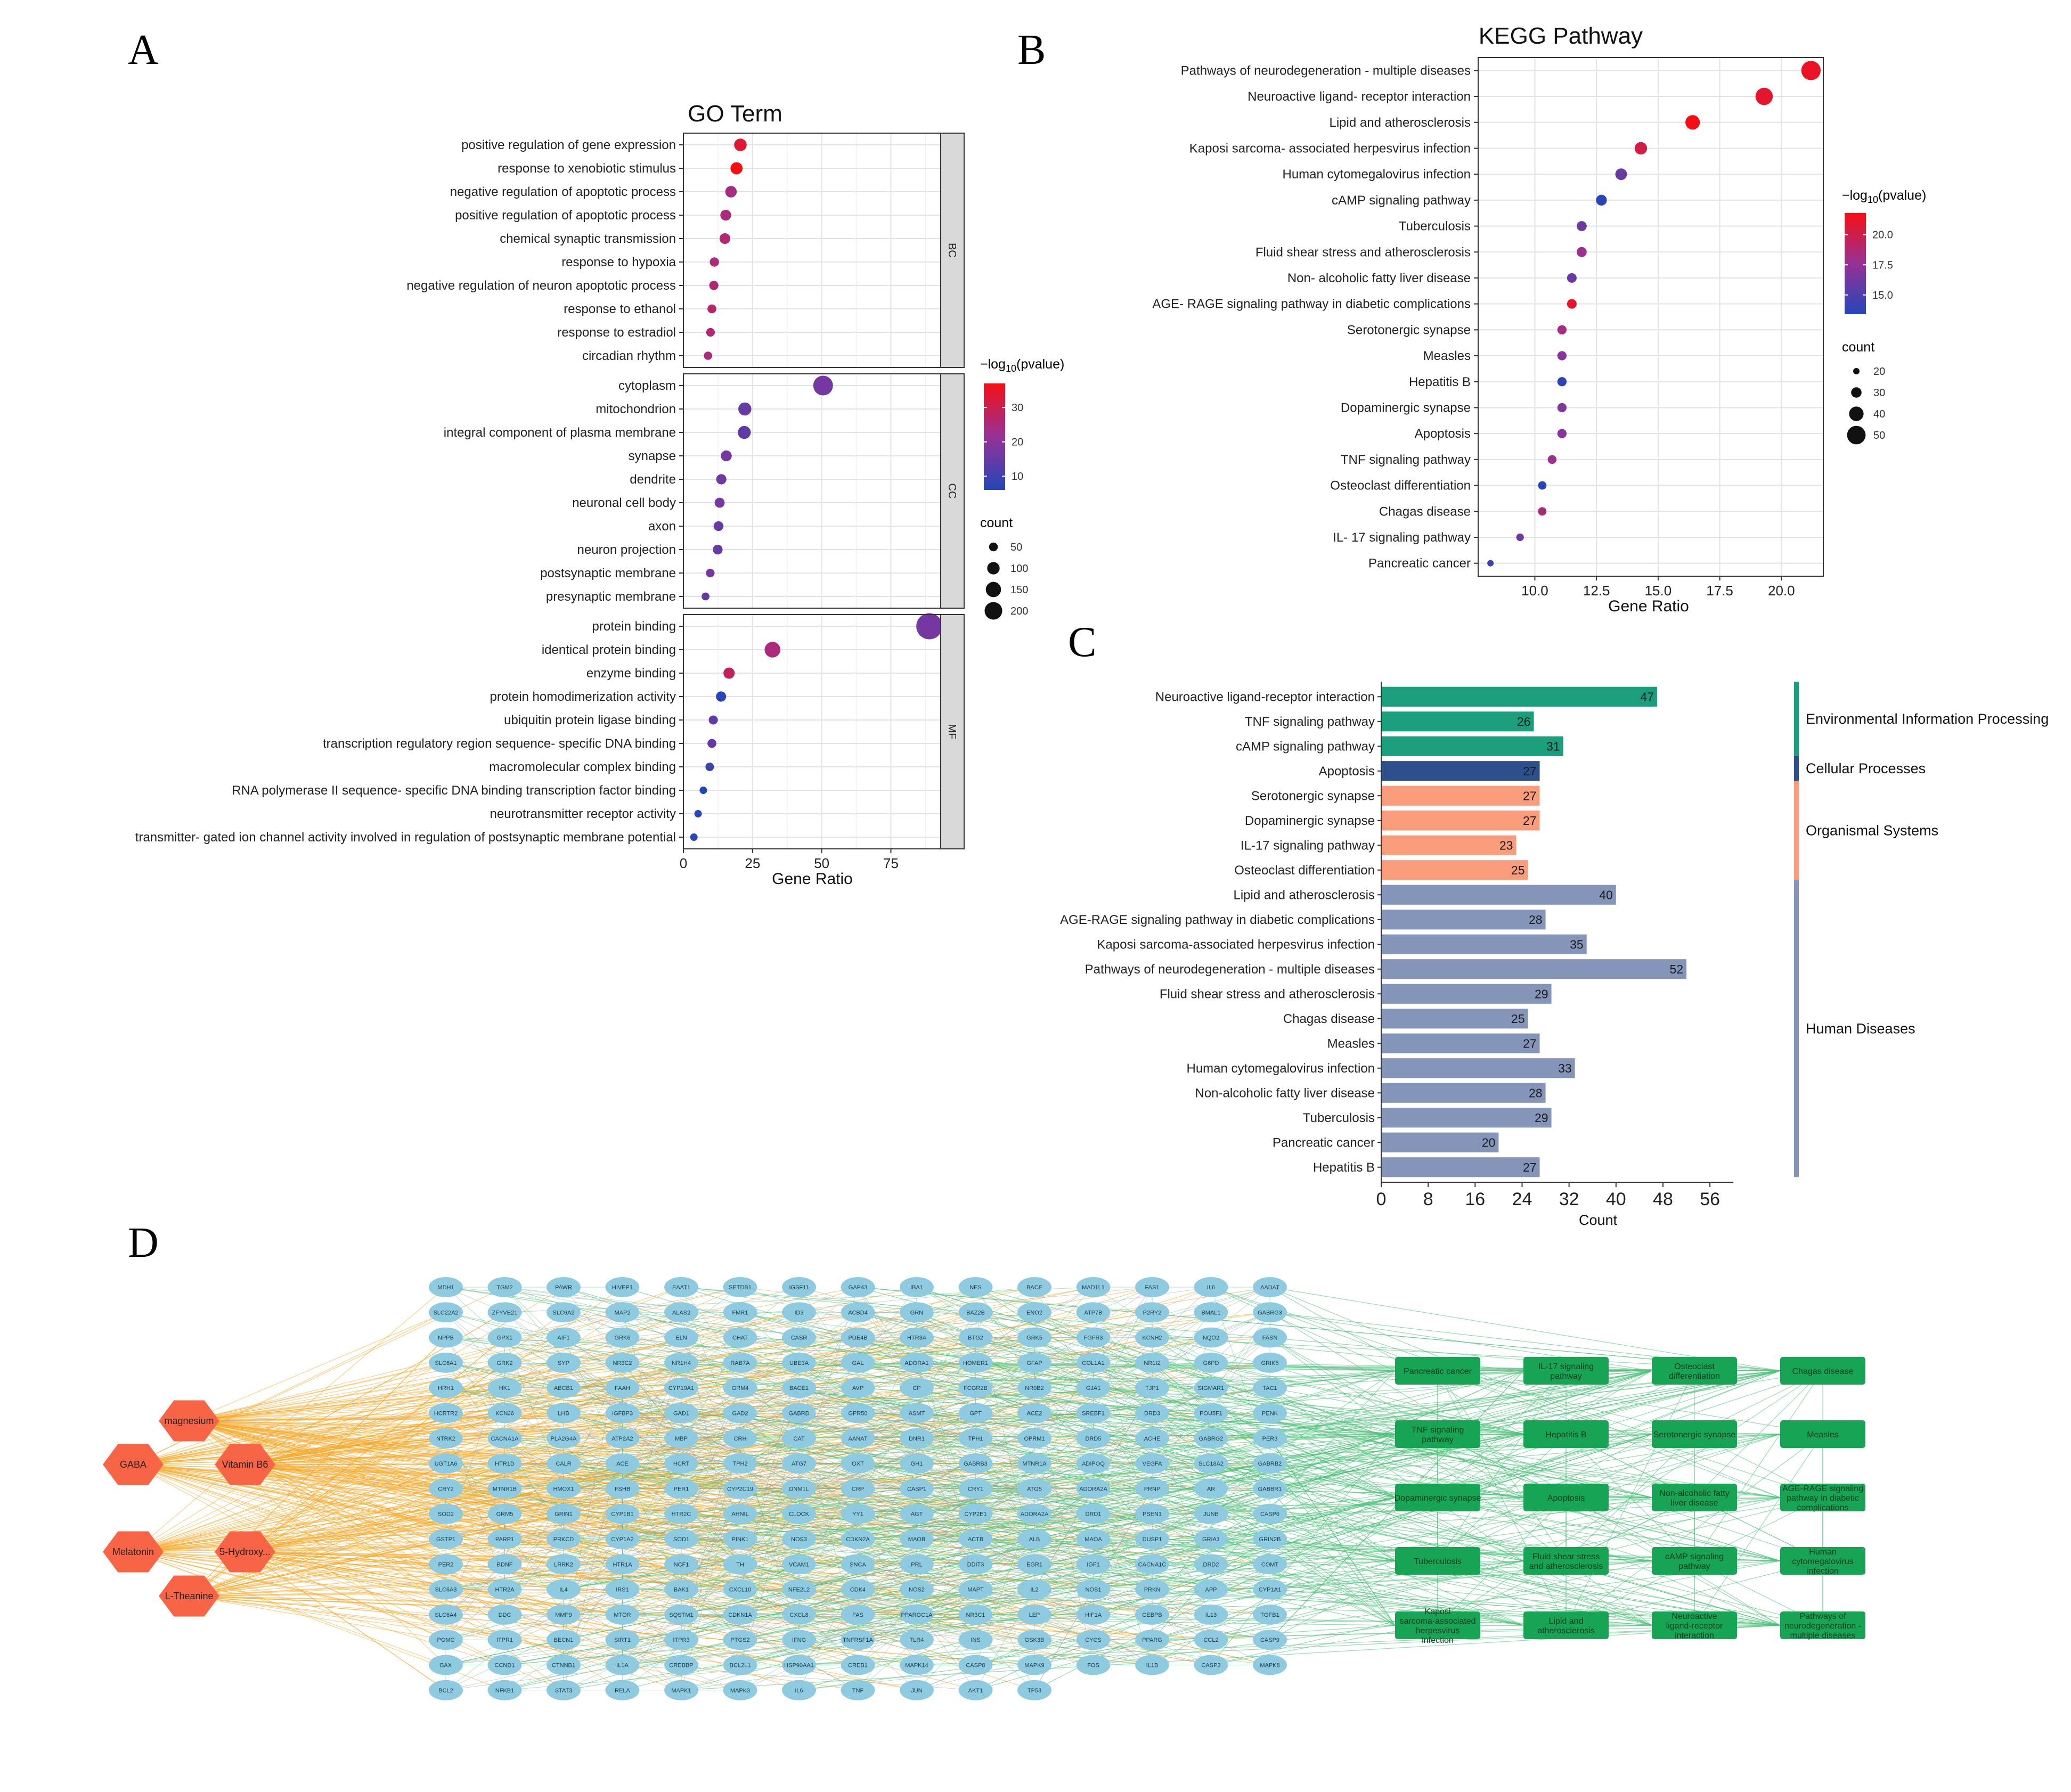 The width and height of the screenshot is (2071, 1792). I want to click on target-label: CTNNB1, so click(564, 1666).